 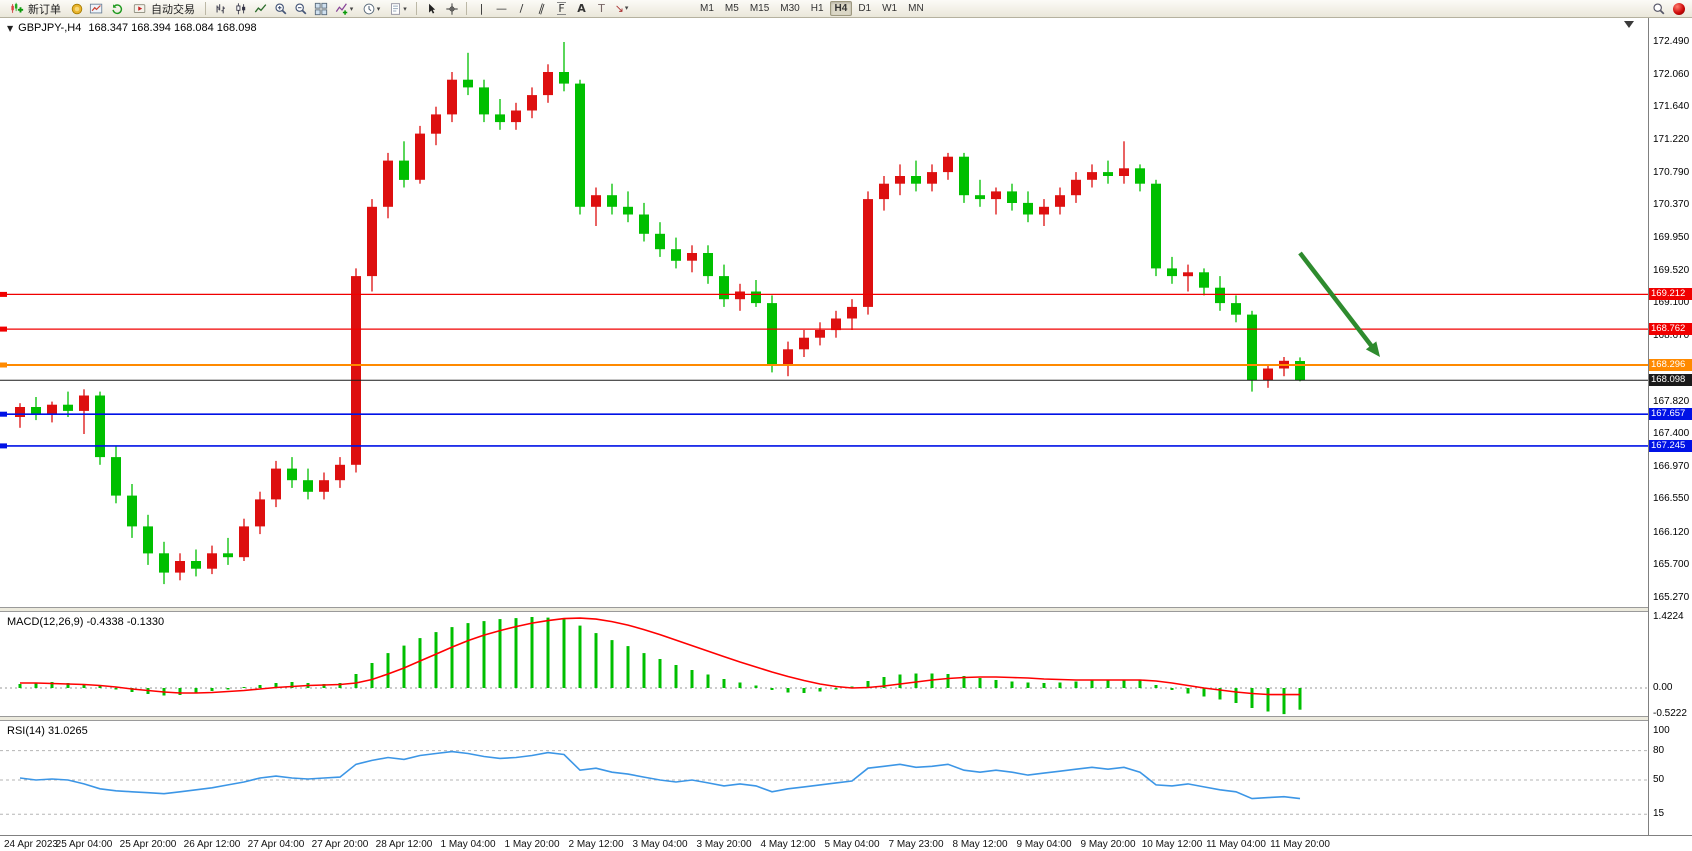 What do you see at coordinates (846, 609) in the screenshot?
I see `panel-splitter-macd` at bounding box center [846, 609].